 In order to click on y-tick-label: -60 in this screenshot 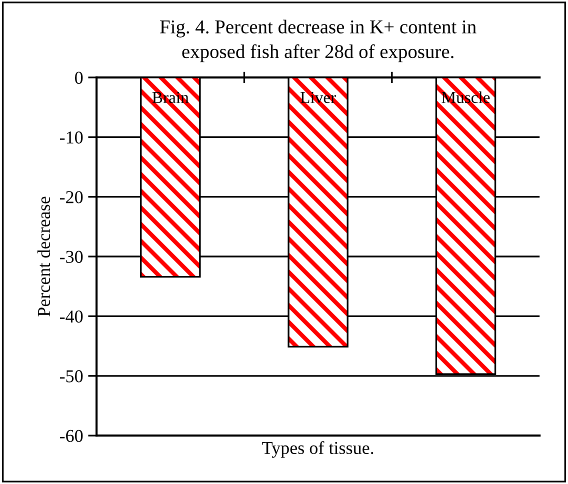, I will do `click(71, 436)`.